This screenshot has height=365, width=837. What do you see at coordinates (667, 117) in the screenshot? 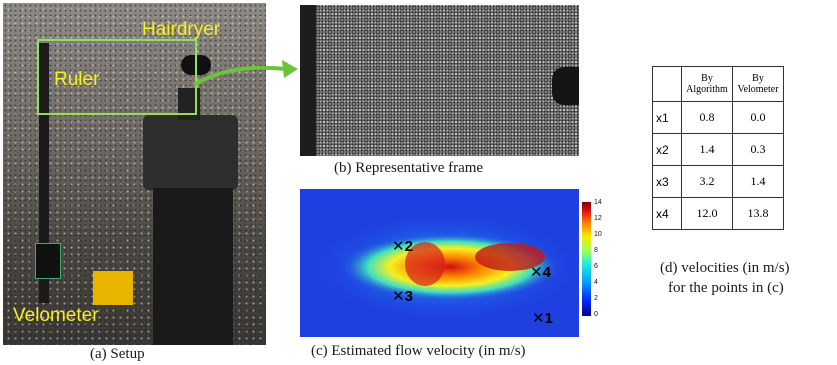
I see `row-label: x1` at bounding box center [667, 117].